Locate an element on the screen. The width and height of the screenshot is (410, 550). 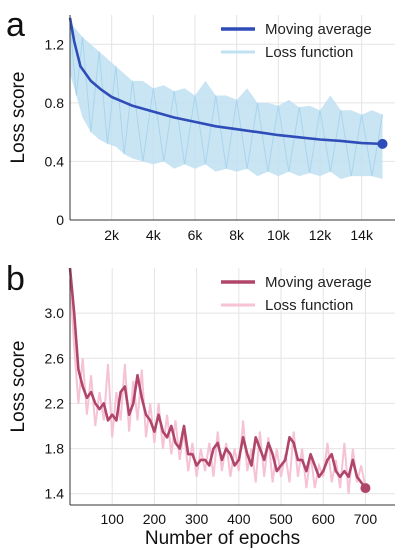
x-tick-label: 600 is located at coordinates (324, 519).